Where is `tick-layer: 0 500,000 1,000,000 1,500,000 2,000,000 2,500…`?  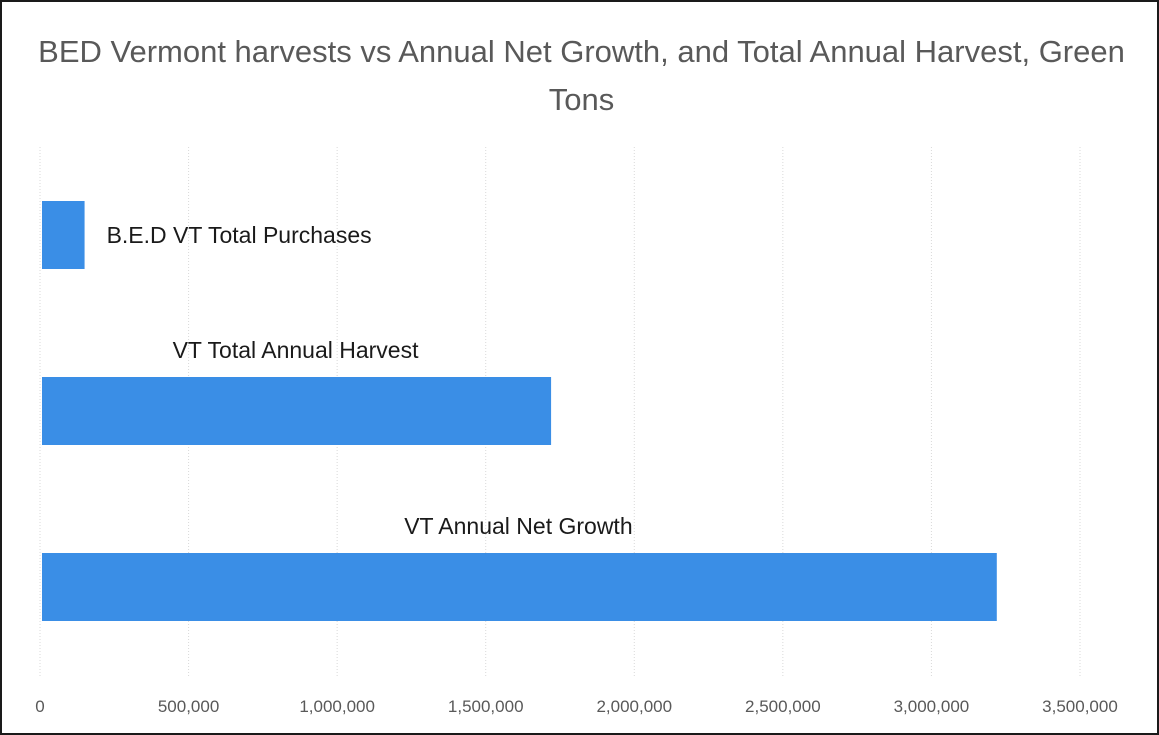
tick-layer: 0 500,000 1,000,000 1,500,000 2,000,000 2,500… is located at coordinates (576, 706).